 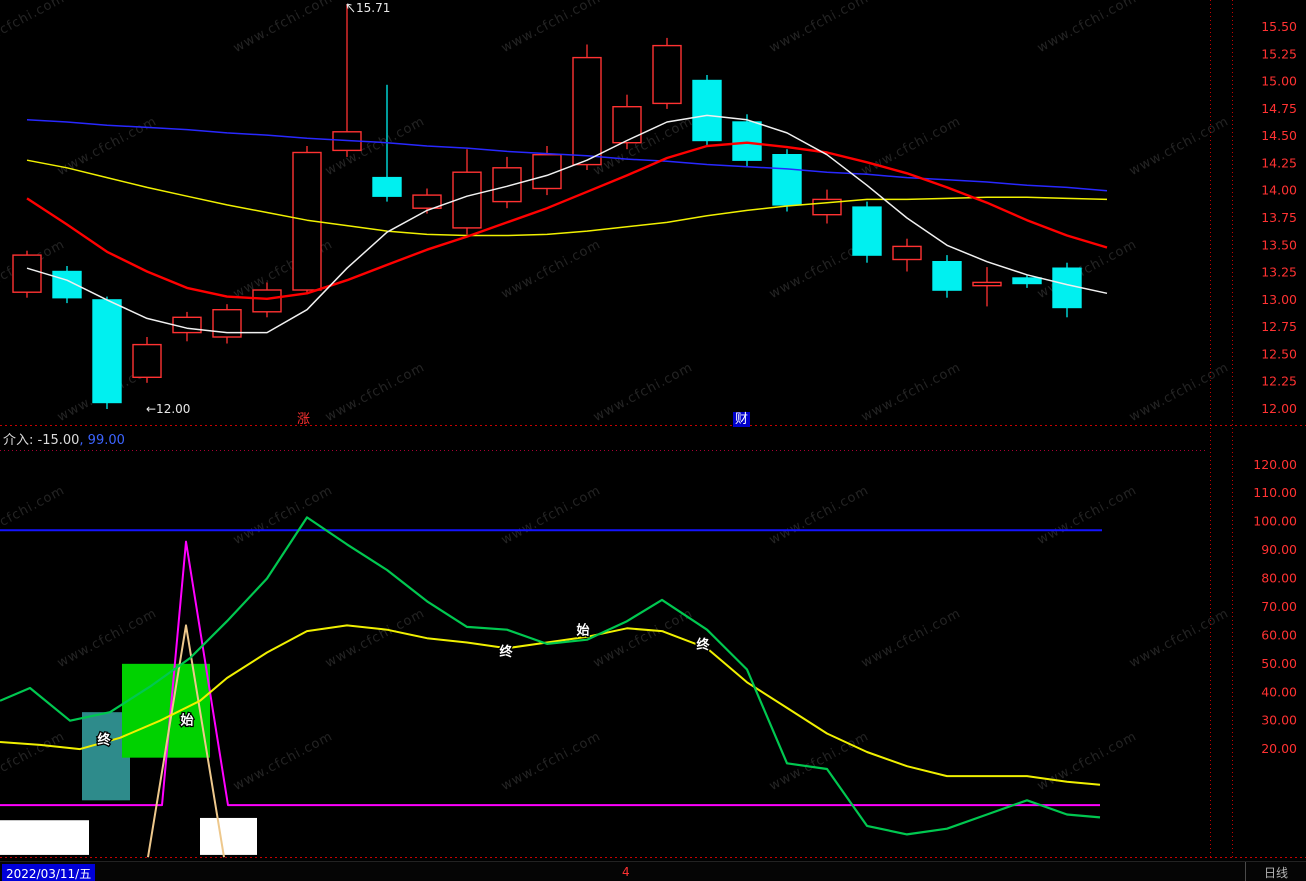 What do you see at coordinates (1279, 272) in the screenshot?
I see `price-axis-label: 13.25` at bounding box center [1279, 272].